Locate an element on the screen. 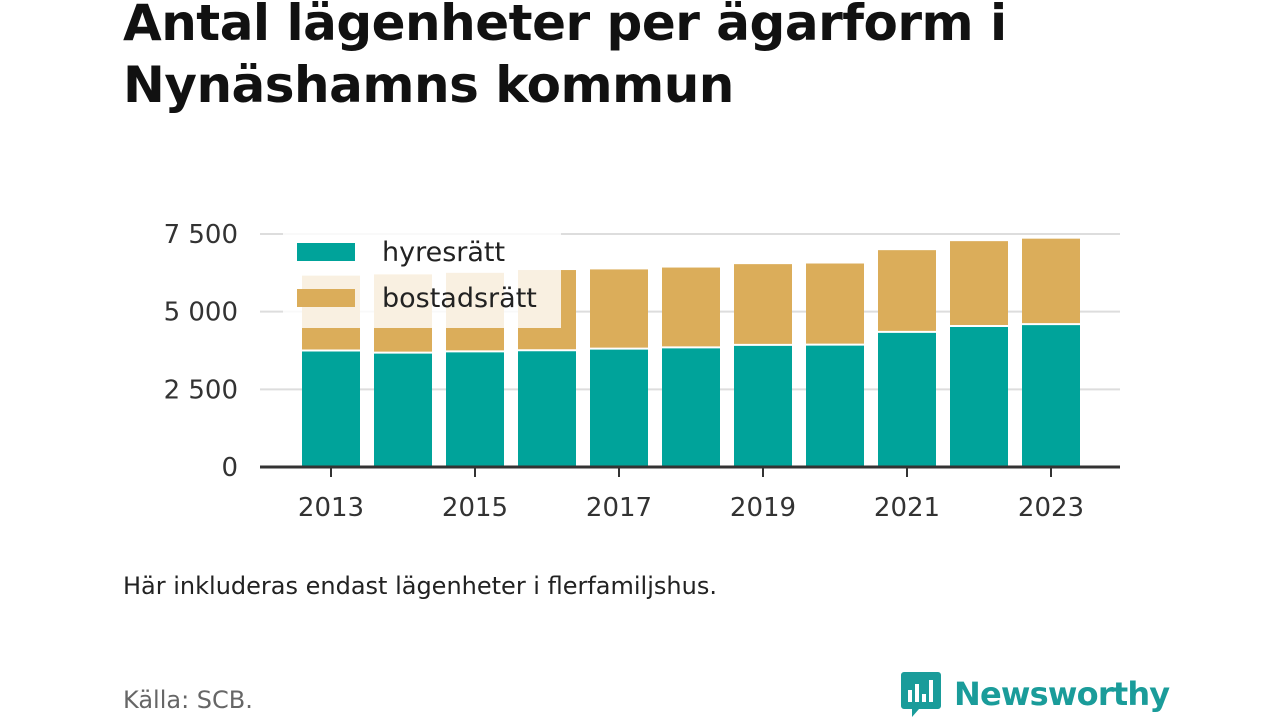 This screenshot has width=1280, height=720. x-tick-label: 2023 is located at coordinates (1051, 508).